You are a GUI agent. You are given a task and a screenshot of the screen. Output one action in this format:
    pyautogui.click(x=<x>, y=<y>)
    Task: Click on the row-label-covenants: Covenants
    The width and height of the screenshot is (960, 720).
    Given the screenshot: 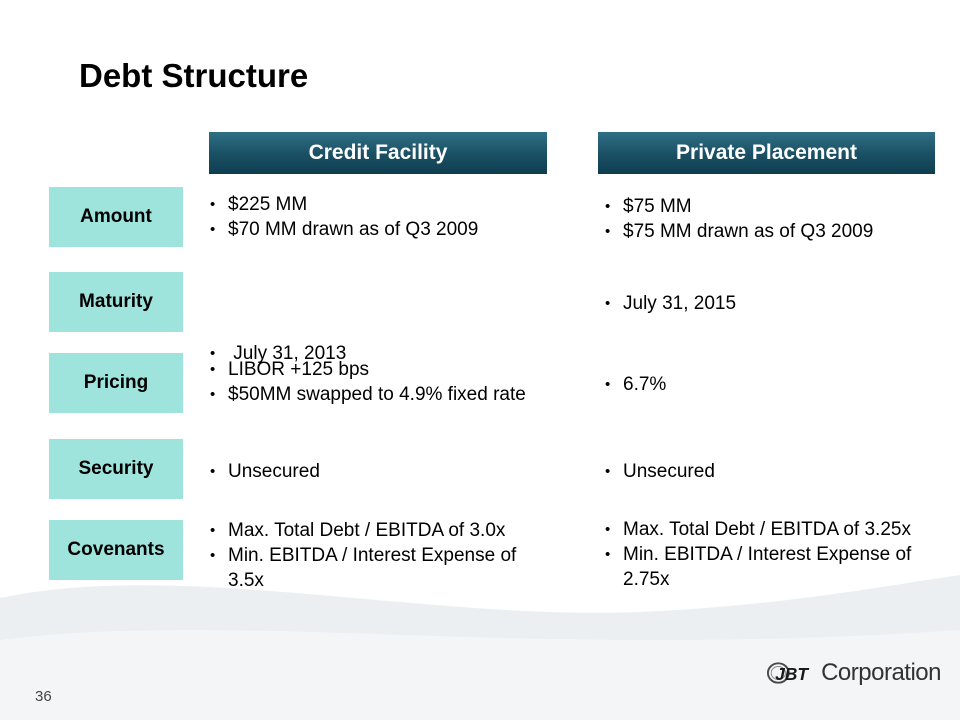 What is the action you would take?
    pyautogui.click(x=116, y=550)
    